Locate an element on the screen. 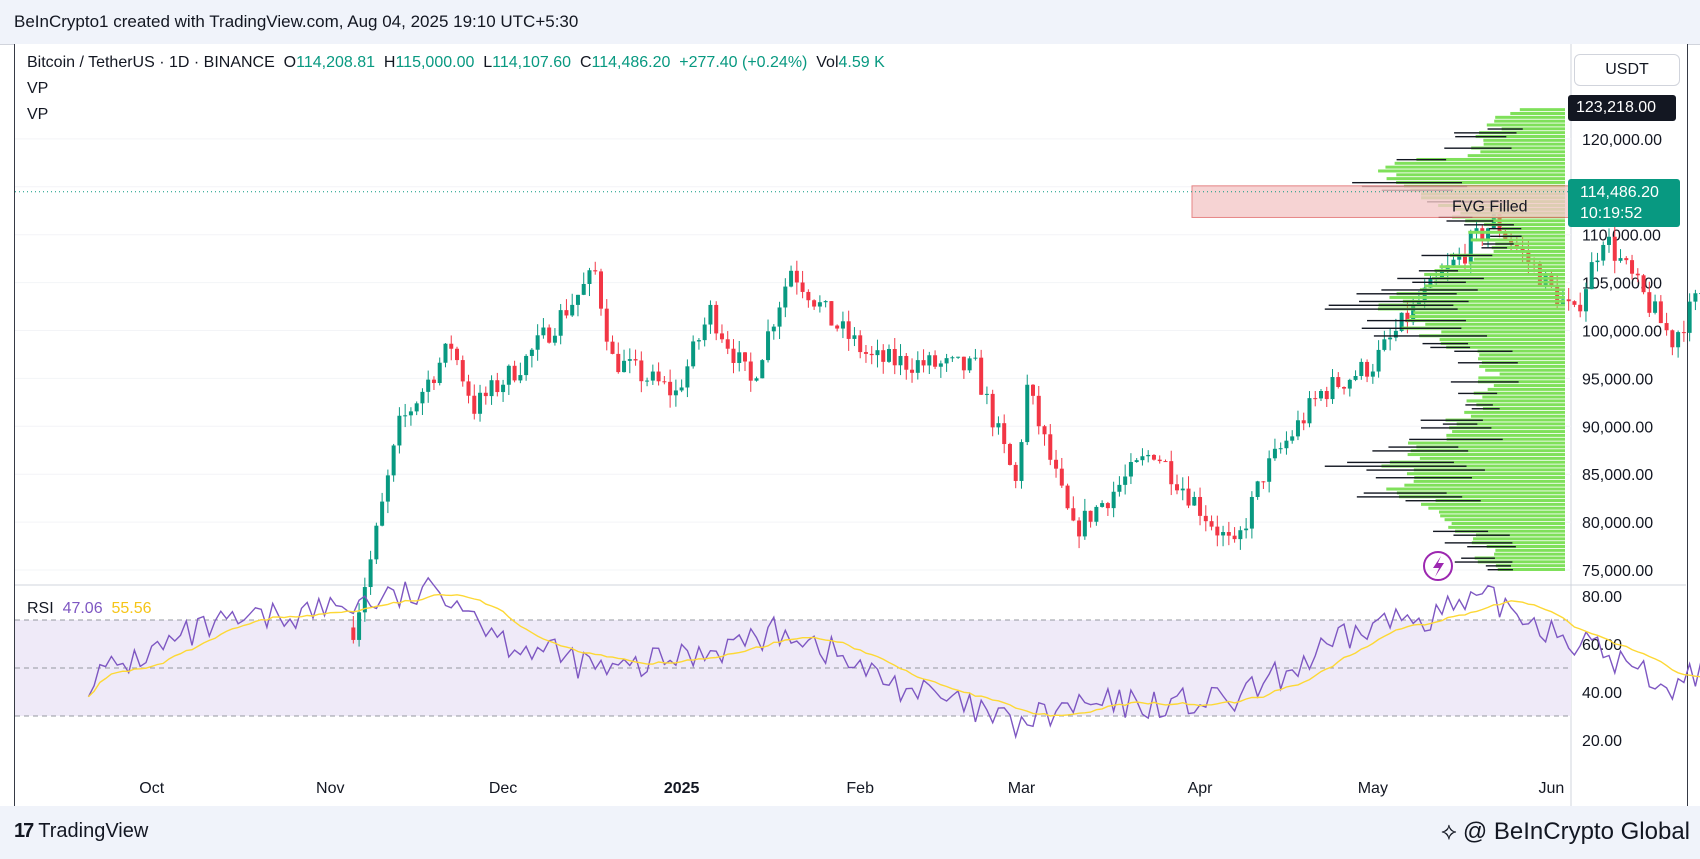 Image resolution: width=1700 pixels, height=859 pixels. low-label: L is located at coordinates (488, 62).